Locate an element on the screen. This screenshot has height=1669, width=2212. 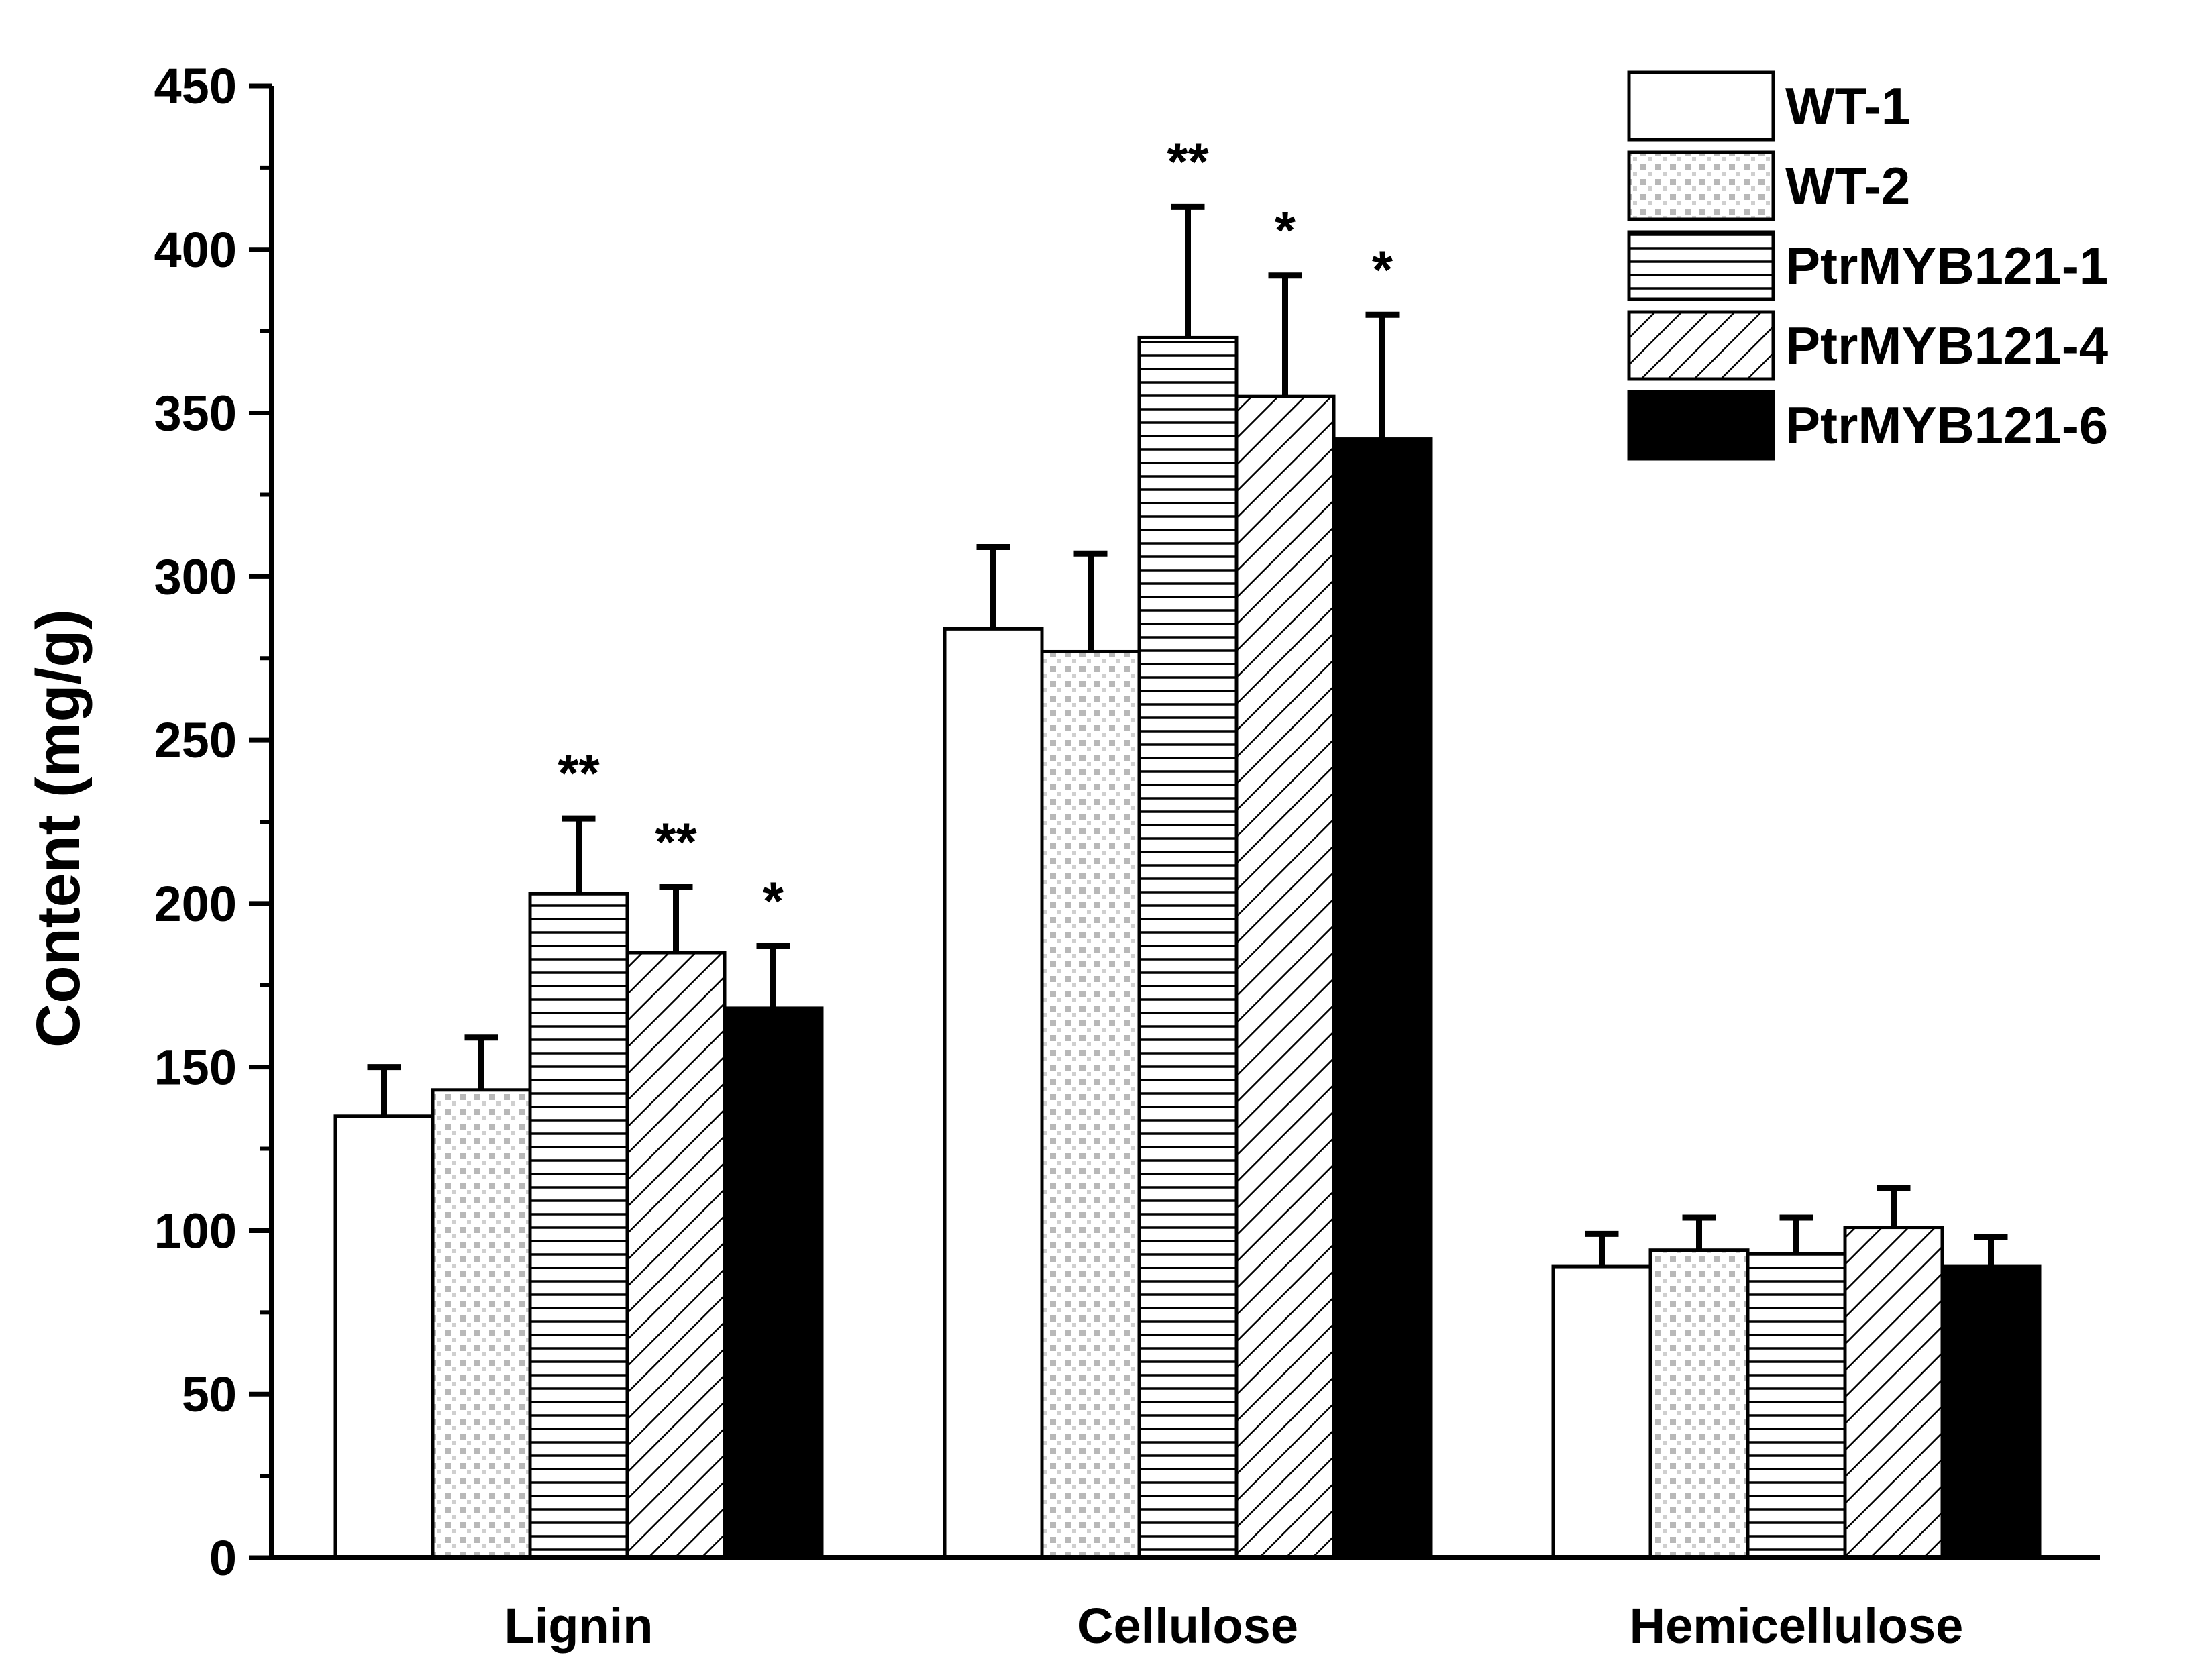
legend-item-wt-2: WT-2 is located at coordinates (1768, 185).